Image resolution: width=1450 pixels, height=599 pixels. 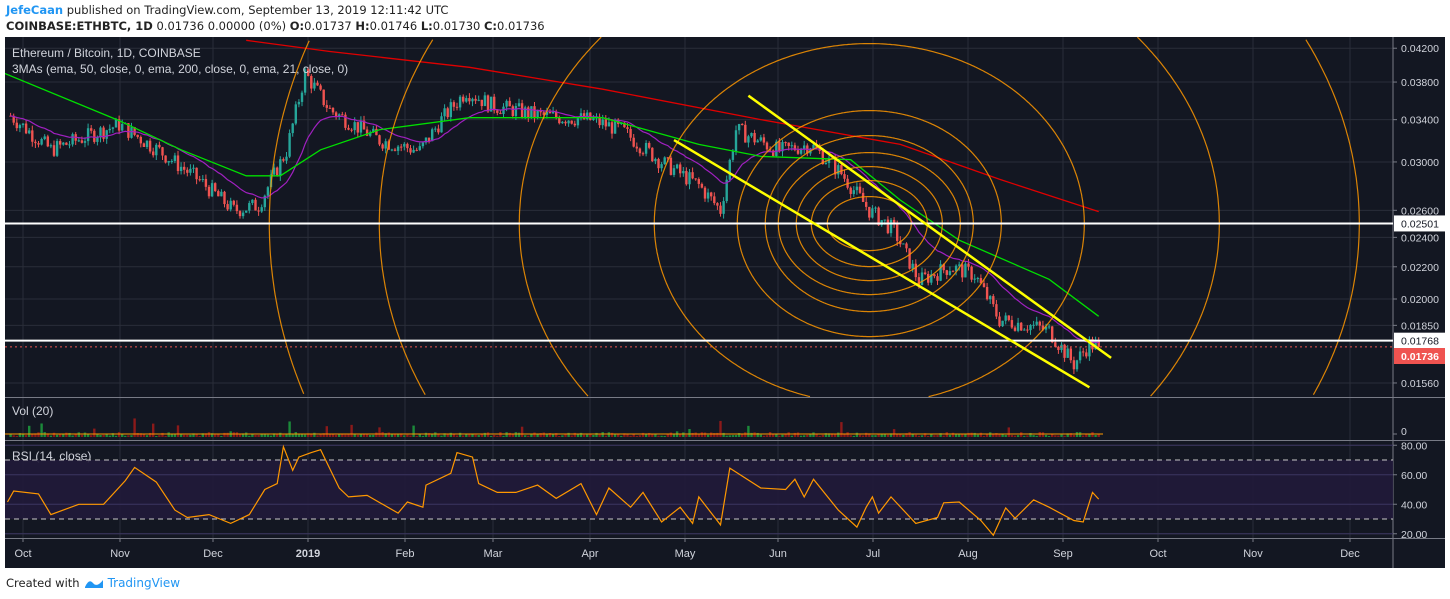 I want to click on trendline, so click(x=929, y=226).